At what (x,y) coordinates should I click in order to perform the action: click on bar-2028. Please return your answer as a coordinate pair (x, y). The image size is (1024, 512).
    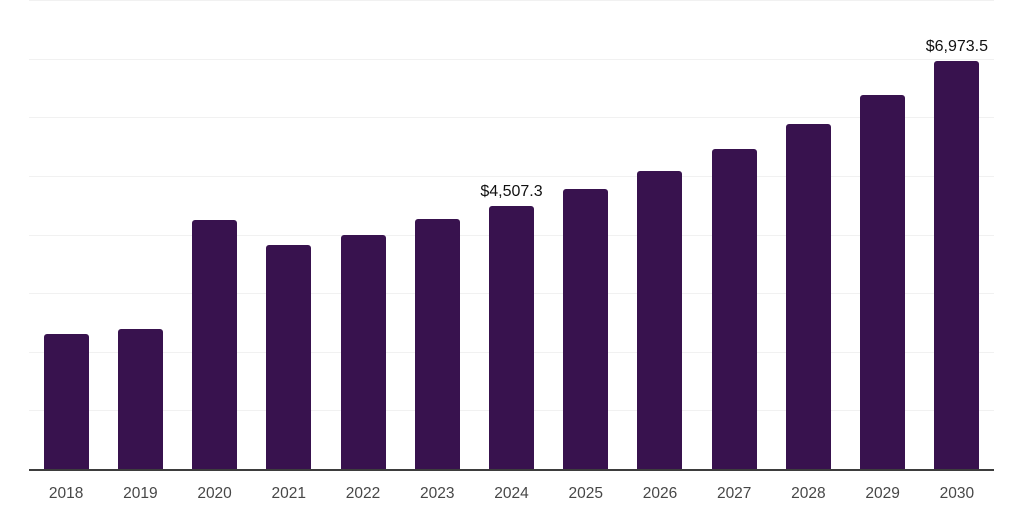
    Looking at the image, I should click on (808, 297).